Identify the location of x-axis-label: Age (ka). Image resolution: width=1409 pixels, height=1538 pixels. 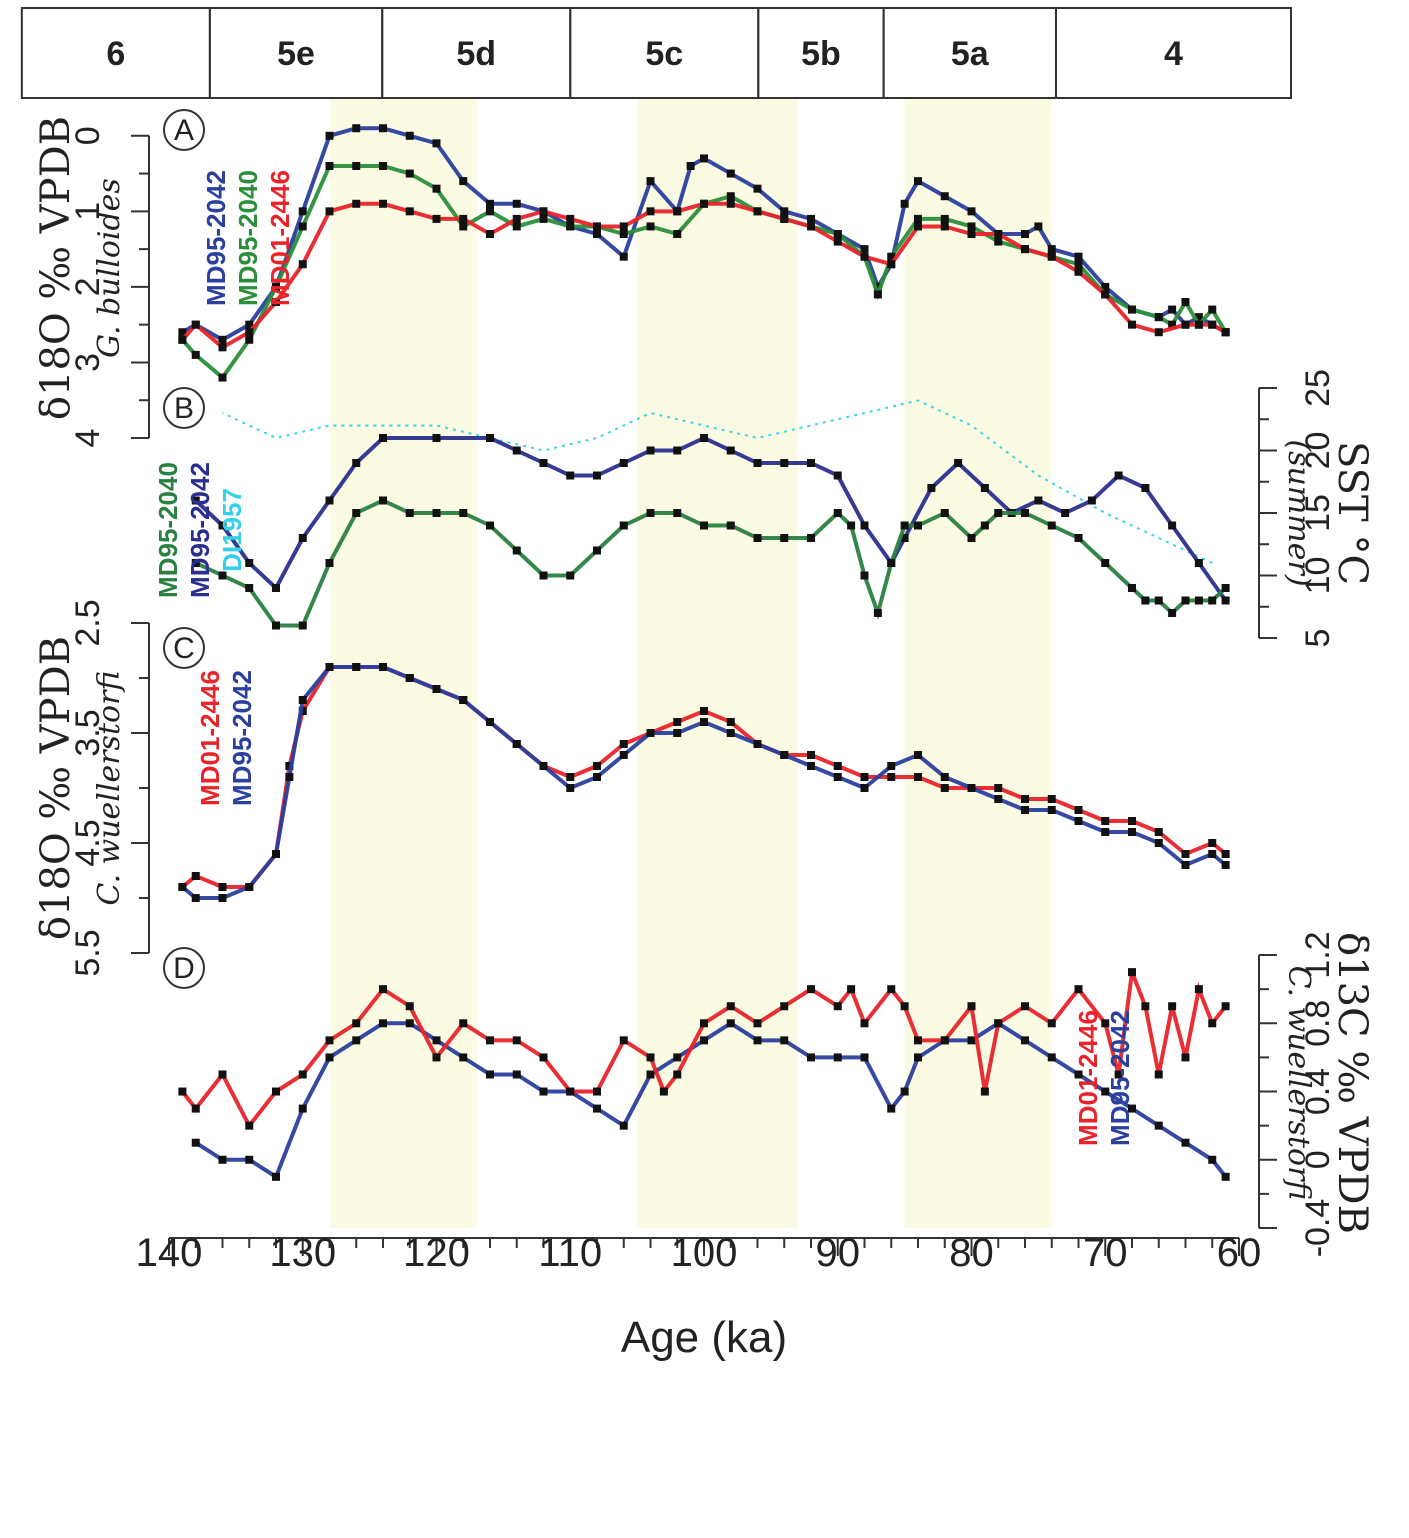
(704, 1337).